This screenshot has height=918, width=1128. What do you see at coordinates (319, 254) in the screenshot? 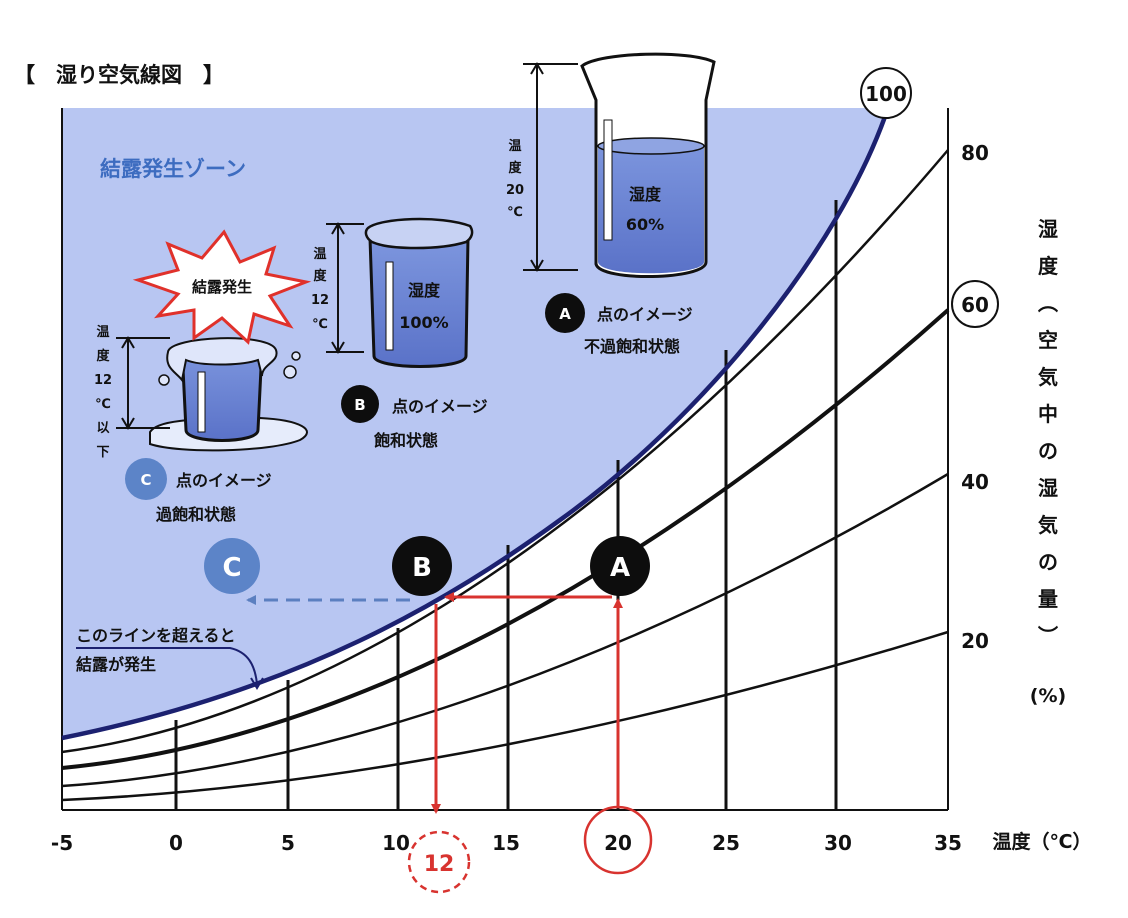
I see `beaker-b-temp-char: 温` at bounding box center [319, 254].